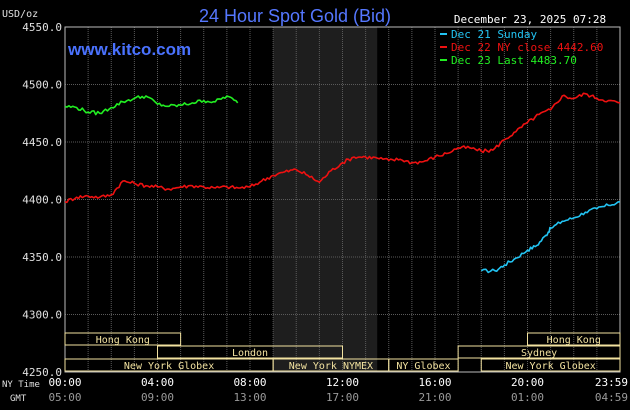 The width and height of the screenshot is (630, 410). What do you see at coordinates (157, 397) in the screenshot?
I see `x-tick-gmt: 09:00` at bounding box center [157, 397].